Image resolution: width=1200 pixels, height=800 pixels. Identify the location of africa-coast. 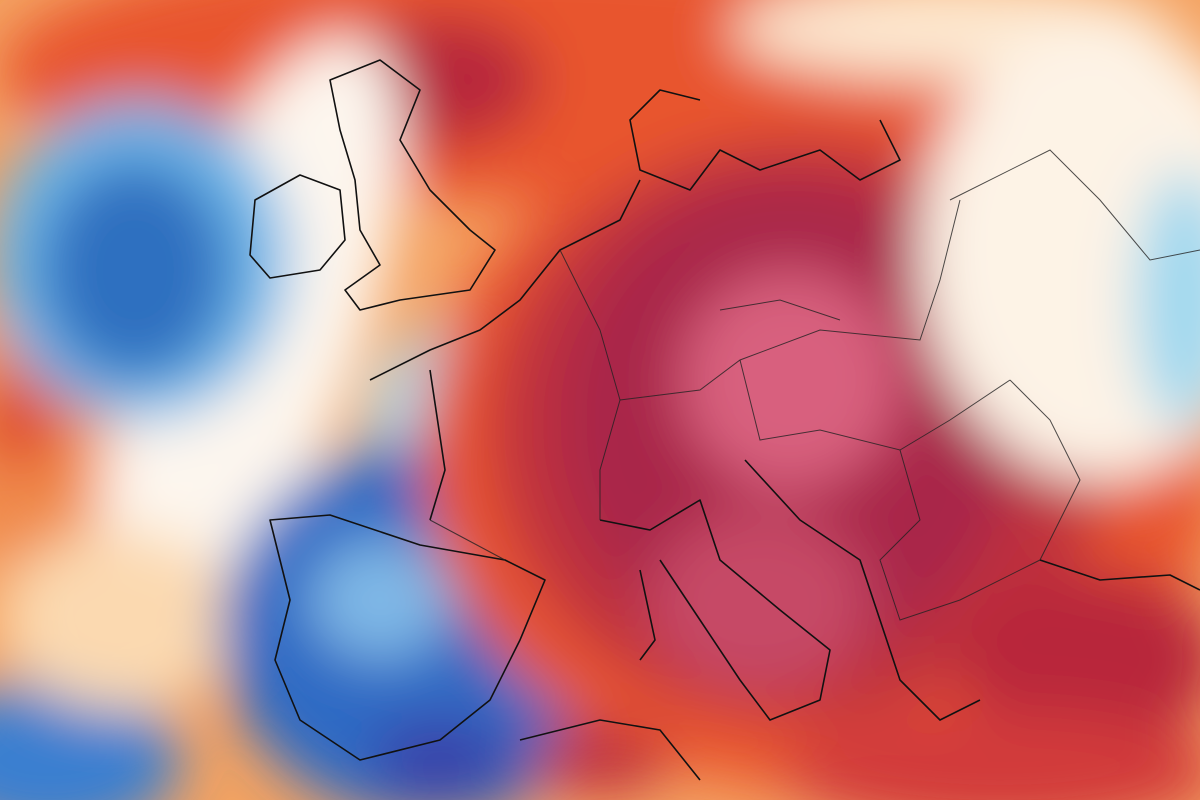
(610, 750).